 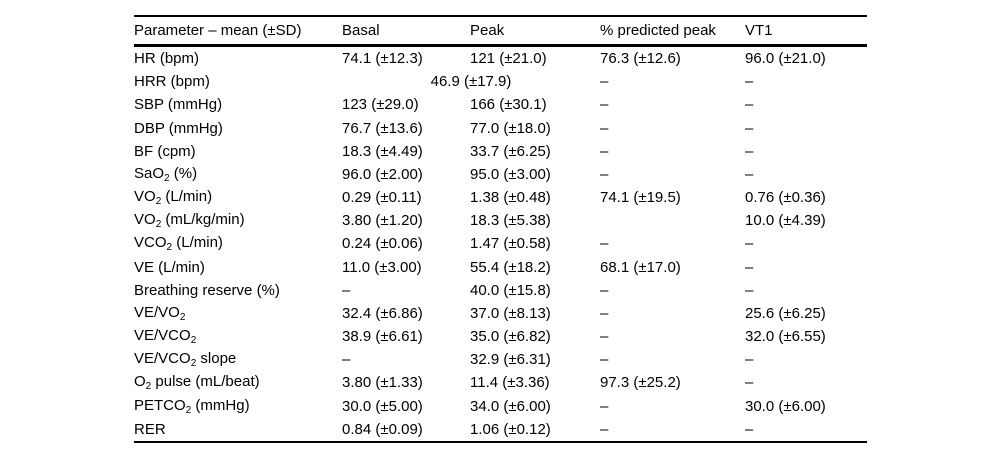 What do you see at coordinates (382, 59) in the screenshot?
I see `basal-value-cell: 74.1 (±12.3)` at bounding box center [382, 59].